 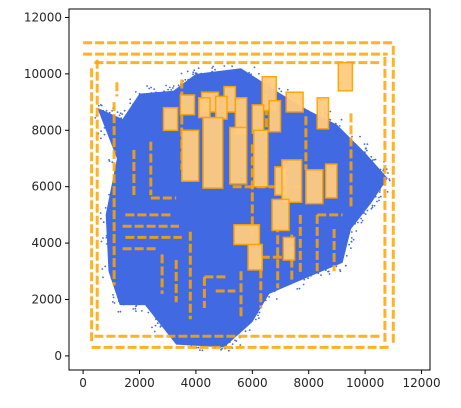 What do you see at coordinates (43, 74) in the screenshot?
I see `y-tick-label: 10000` at bounding box center [43, 74].